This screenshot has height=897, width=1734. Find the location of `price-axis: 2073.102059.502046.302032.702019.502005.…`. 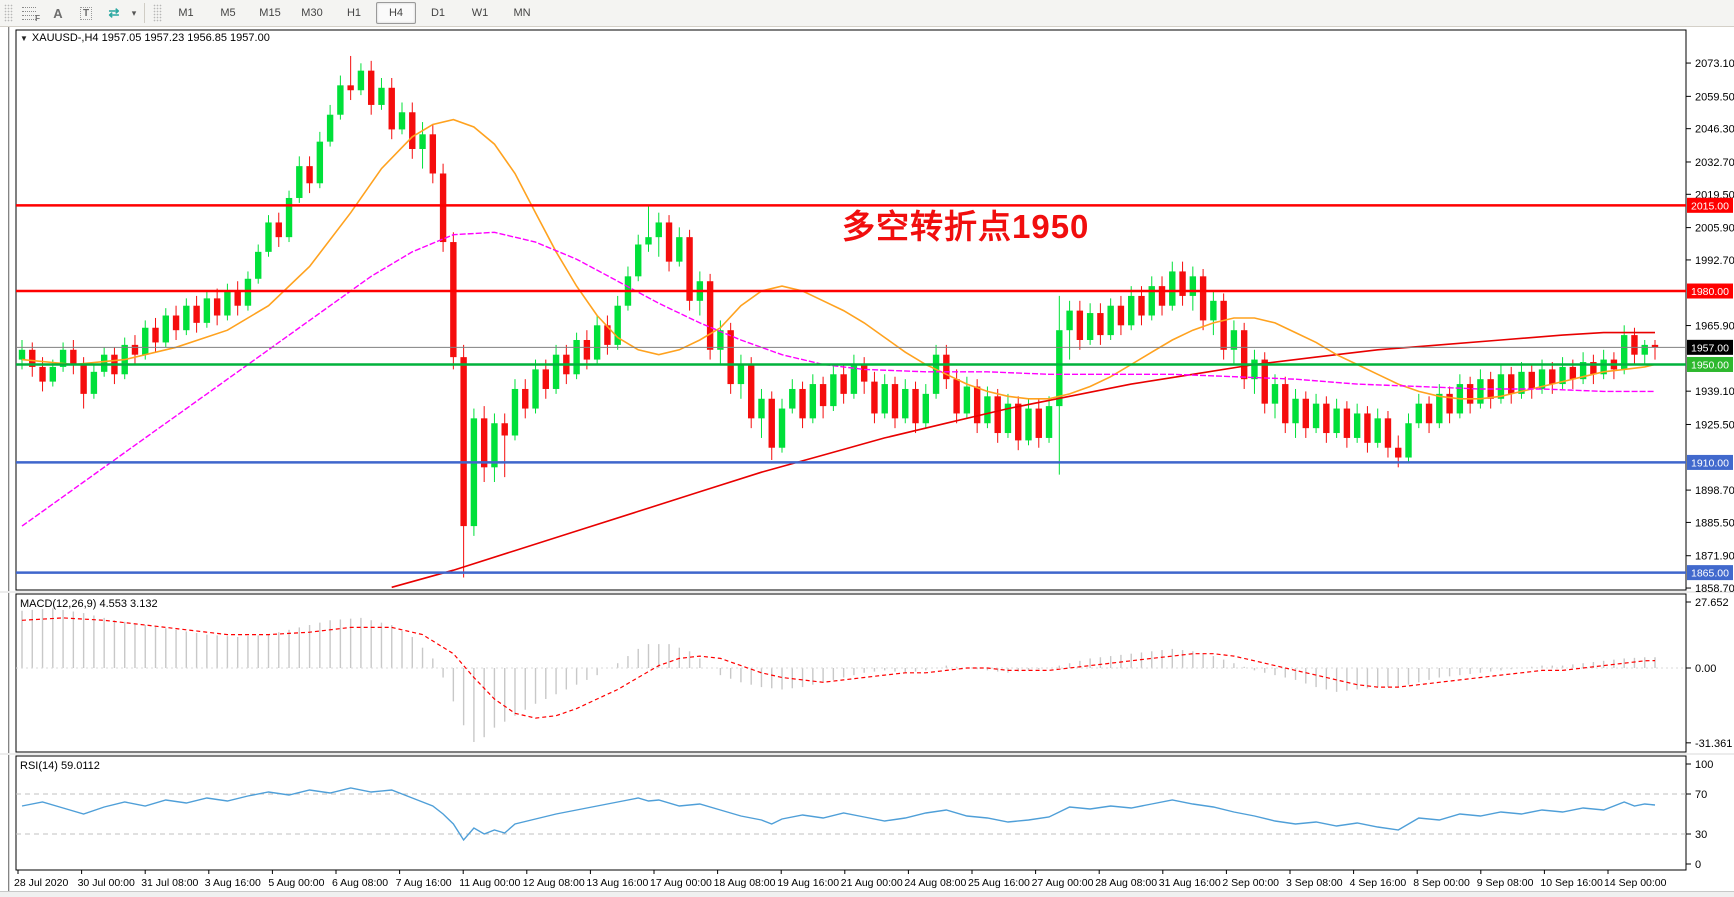

price-axis: 2073.102059.502046.302032.702019.502005.… is located at coordinates (1710, 464).